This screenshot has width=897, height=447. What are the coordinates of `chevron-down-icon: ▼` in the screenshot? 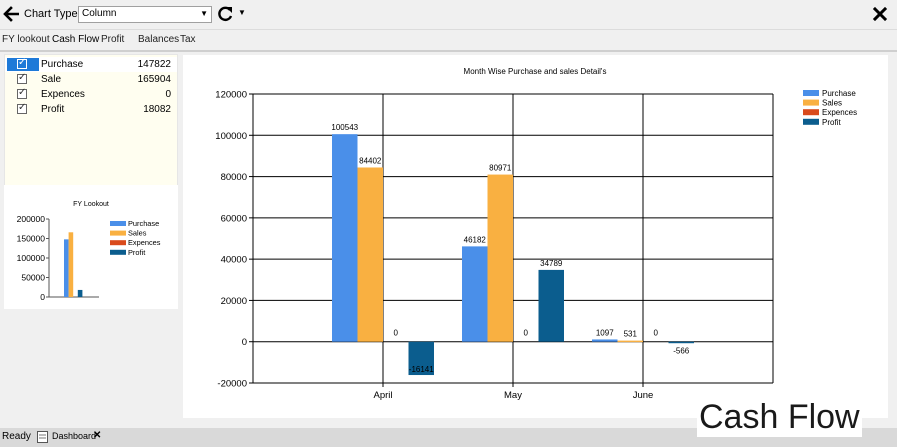 It's located at (204, 13).